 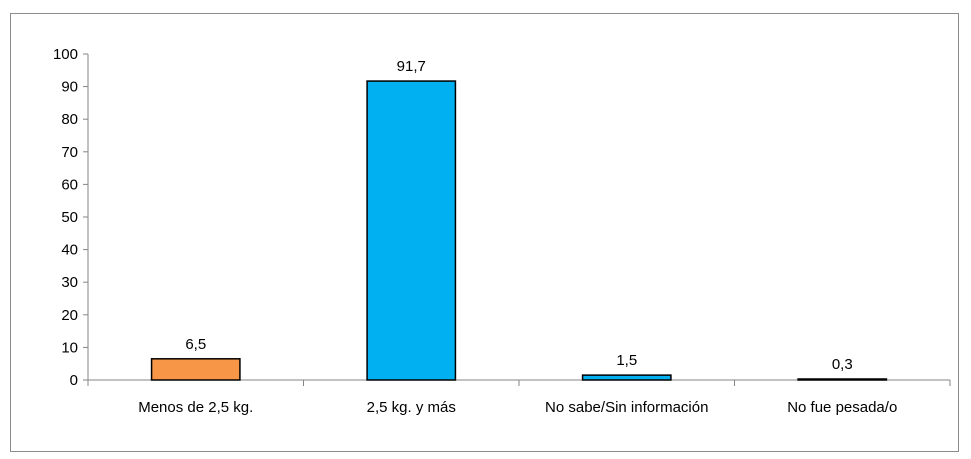 I want to click on y-axis: 0 10 20 30 40 50 60 70 80 90 100, so click(x=71, y=217).